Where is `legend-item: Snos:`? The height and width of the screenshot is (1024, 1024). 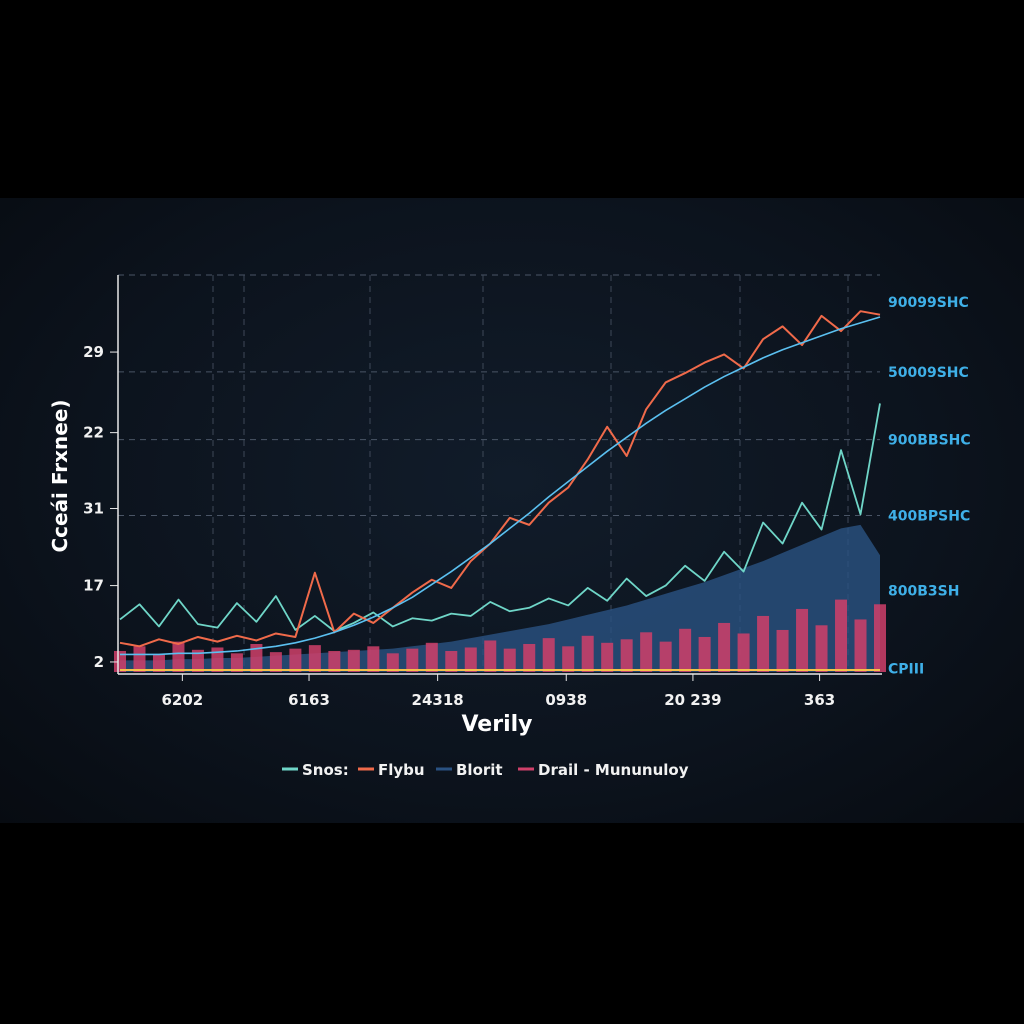
legend-item: Snos: is located at coordinates (325, 770).